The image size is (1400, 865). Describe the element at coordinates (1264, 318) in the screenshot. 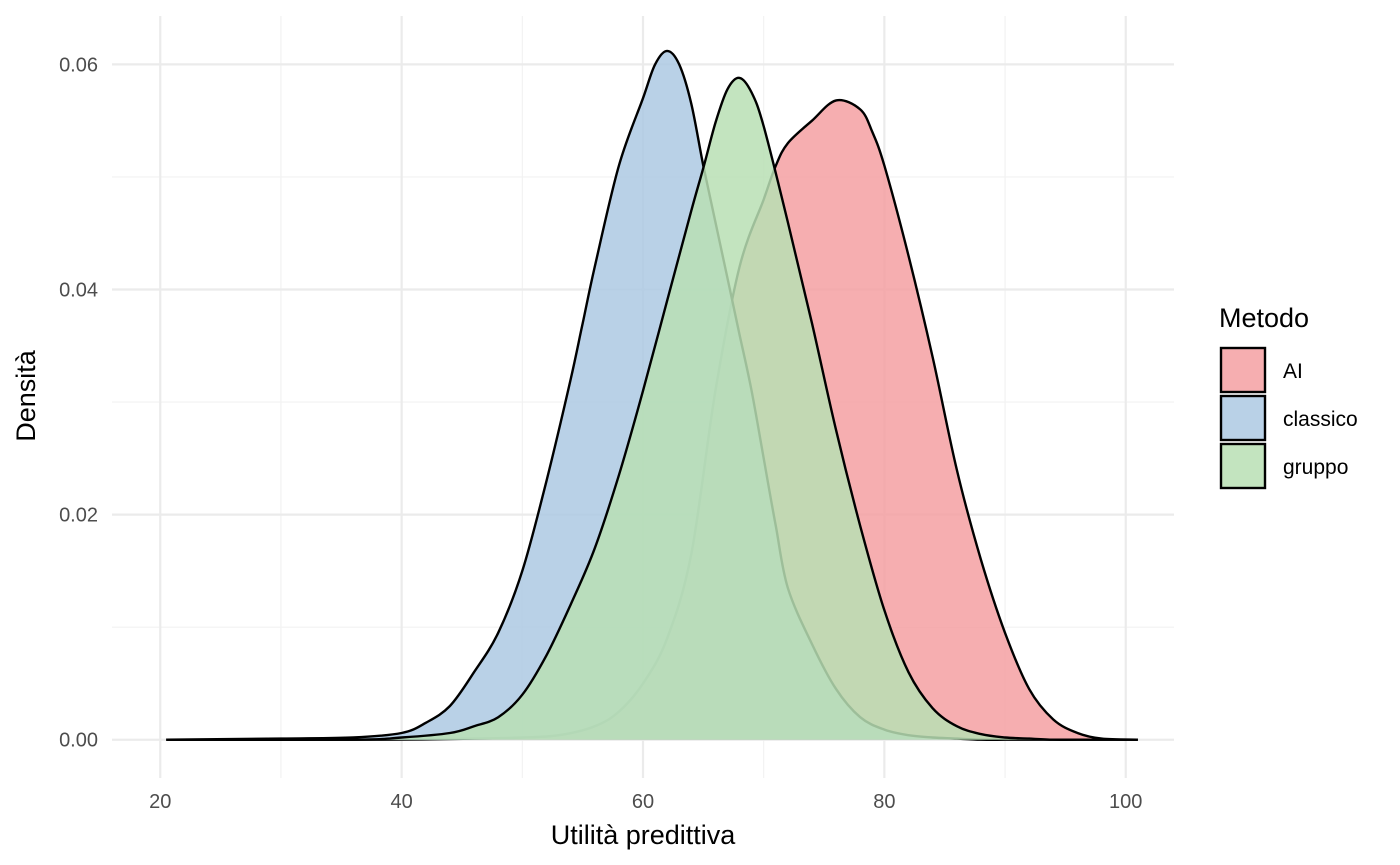

I see `legend-title: Metodo` at that location.